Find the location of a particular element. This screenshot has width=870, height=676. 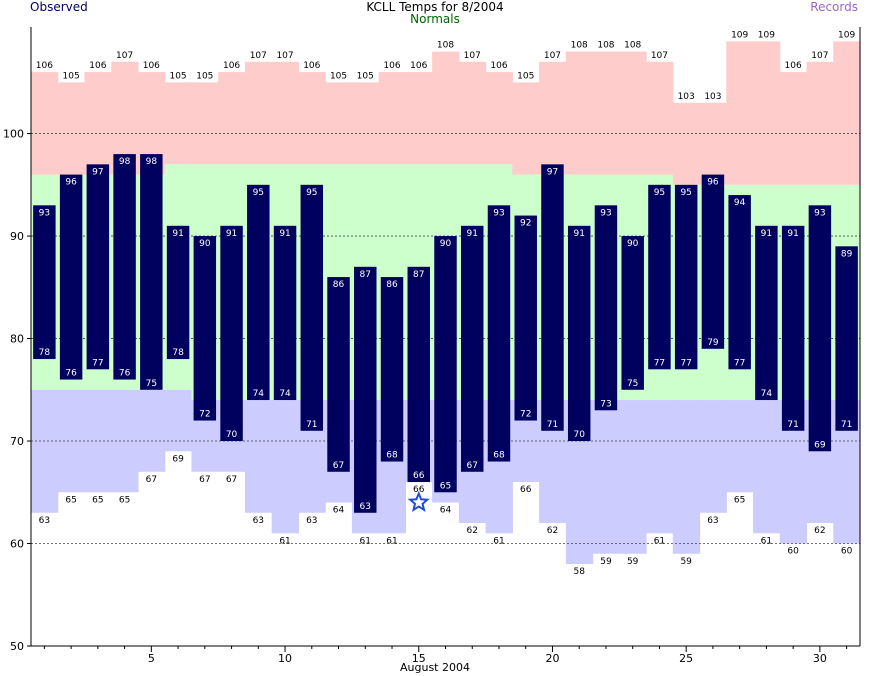

observed-high-label: 92 is located at coordinates (525, 224).